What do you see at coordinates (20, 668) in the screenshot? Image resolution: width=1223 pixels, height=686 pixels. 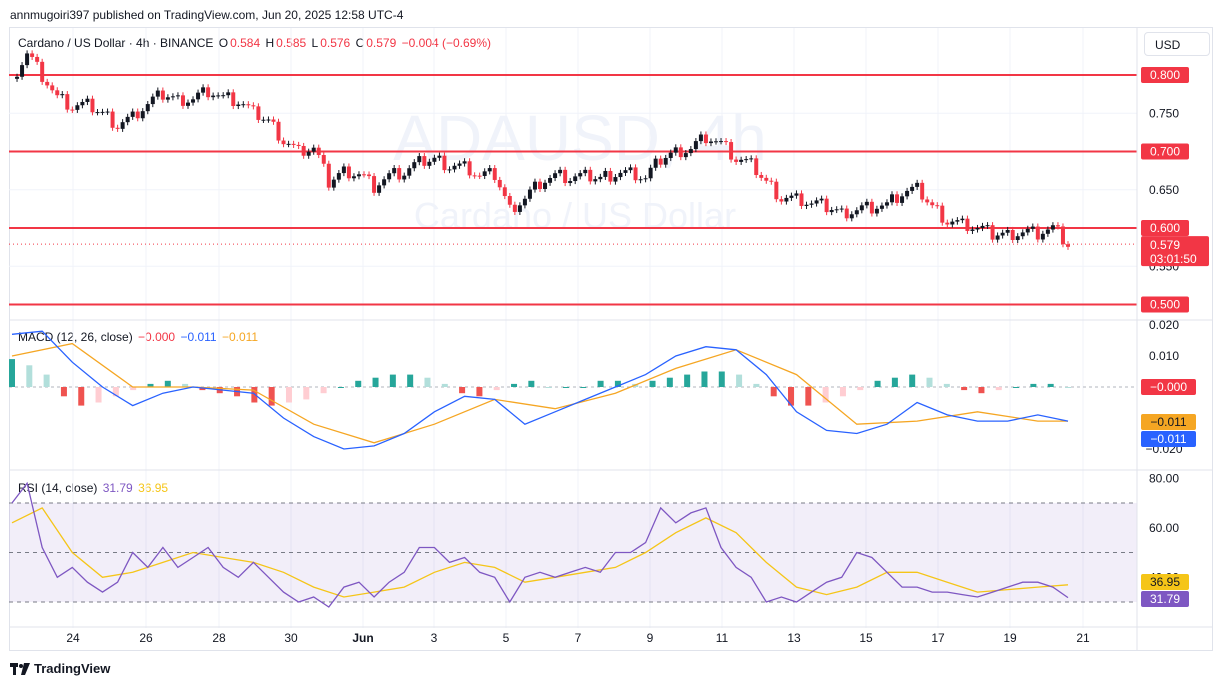 I see `tradingview-logo-icon` at bounding box center [20, 668].